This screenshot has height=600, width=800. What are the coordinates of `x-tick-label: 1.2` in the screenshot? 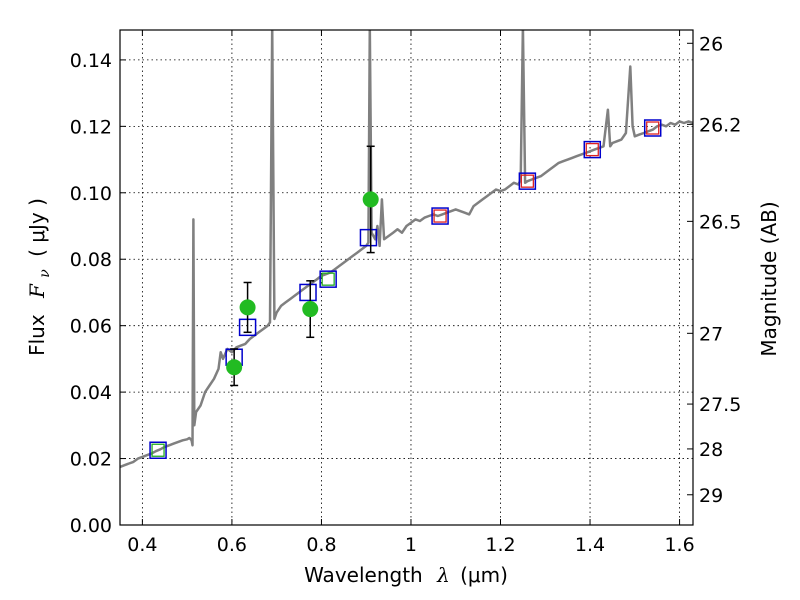 It's located at (500, 545).